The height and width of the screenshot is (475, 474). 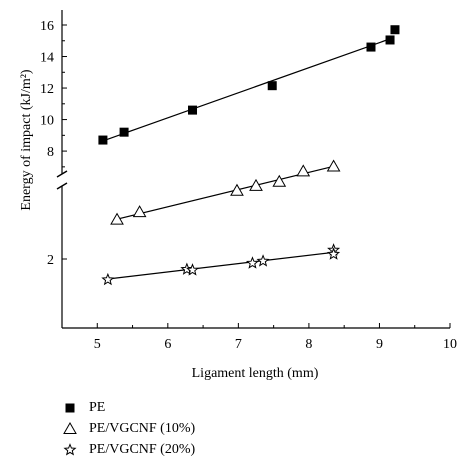 I want to click on x-tick-label: 9, so click(x=379, y=344).